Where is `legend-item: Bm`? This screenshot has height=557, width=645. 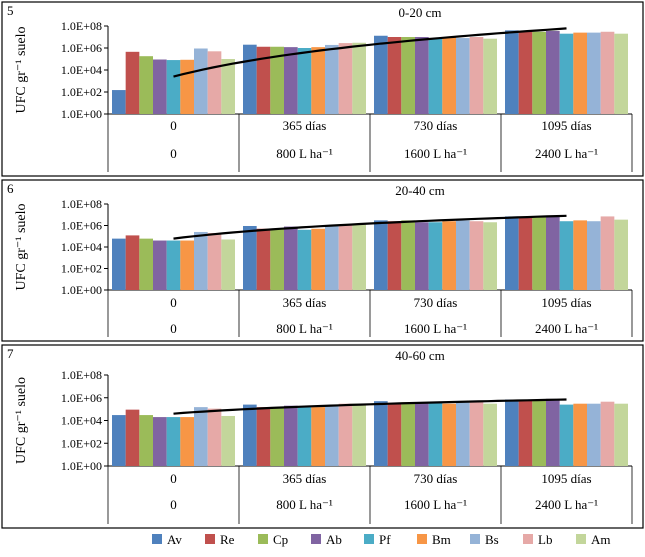
legend-item: Bm is located at coordinates (434, 539).